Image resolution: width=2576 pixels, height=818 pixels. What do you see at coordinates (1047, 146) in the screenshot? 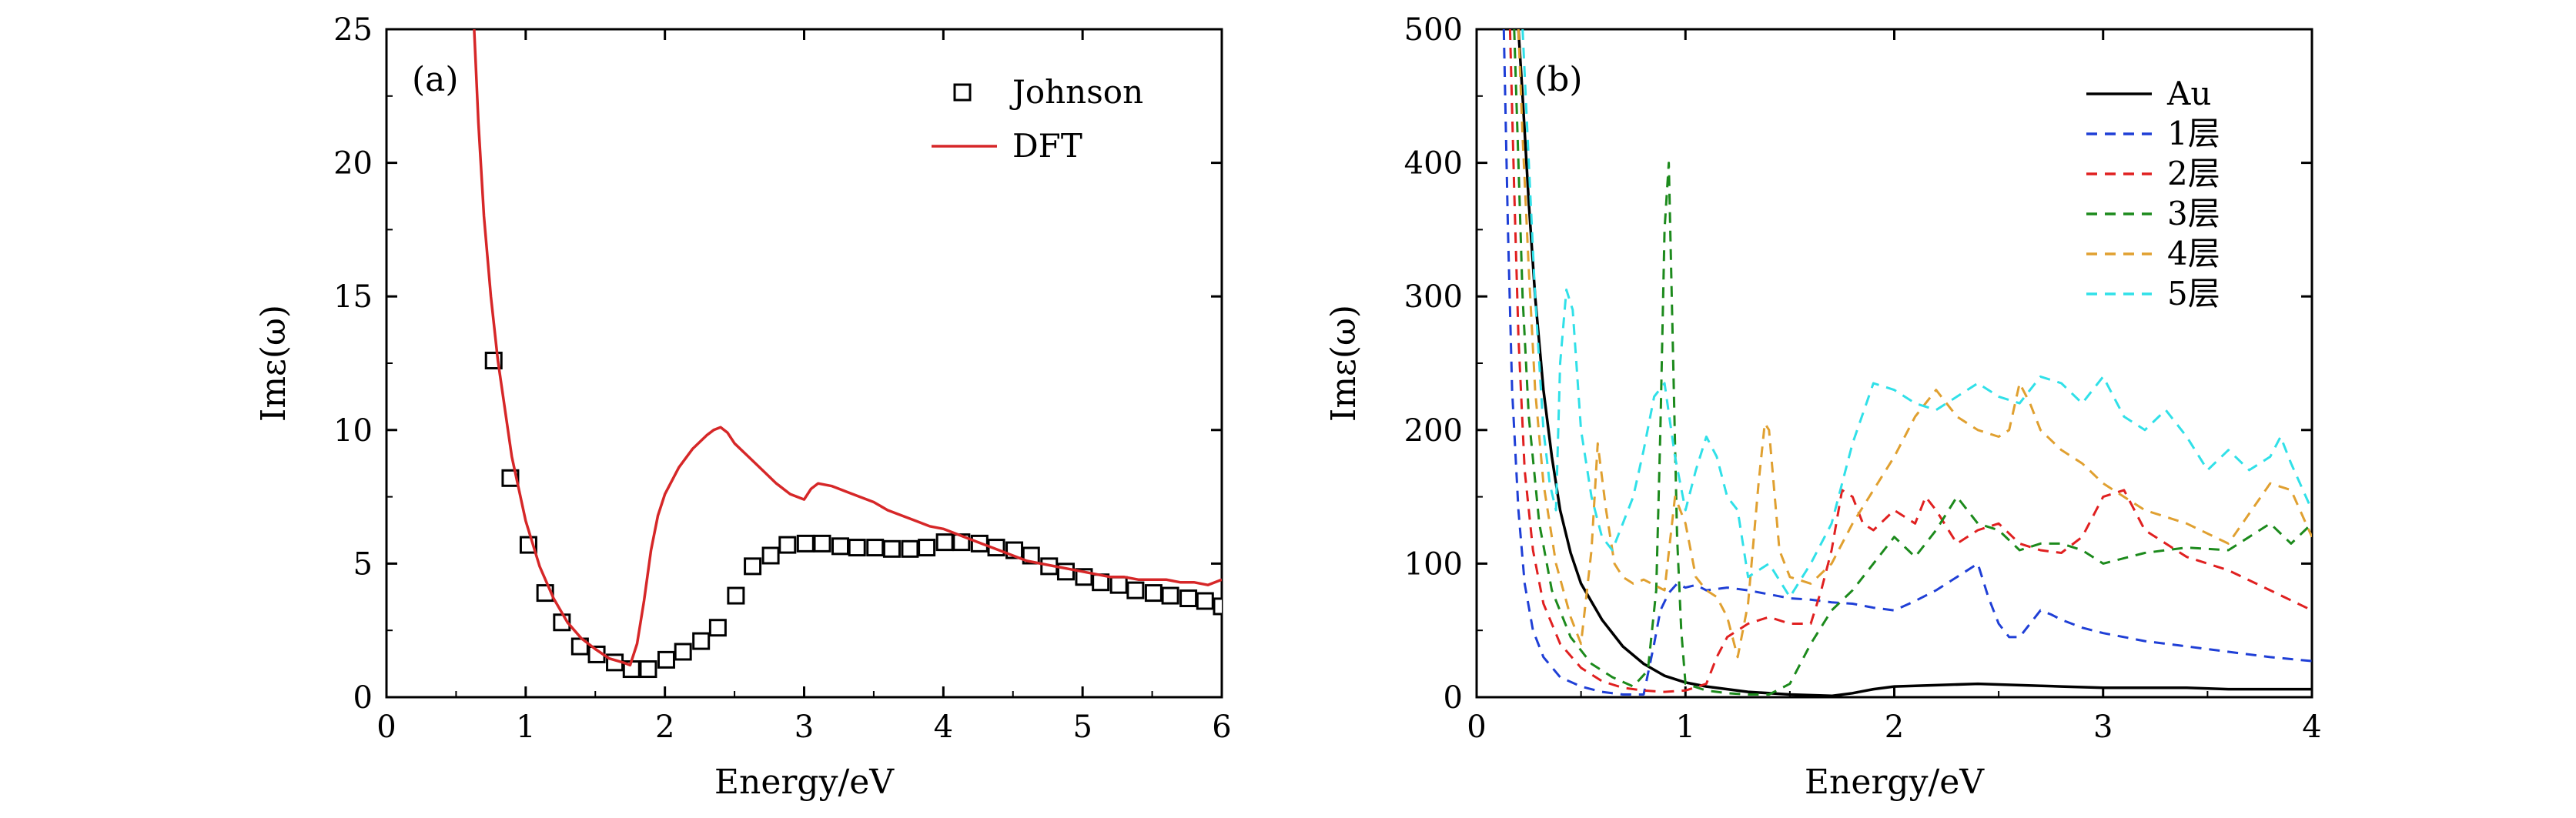
I see `legend-label: DFT` at bounding box center [1047, 146].